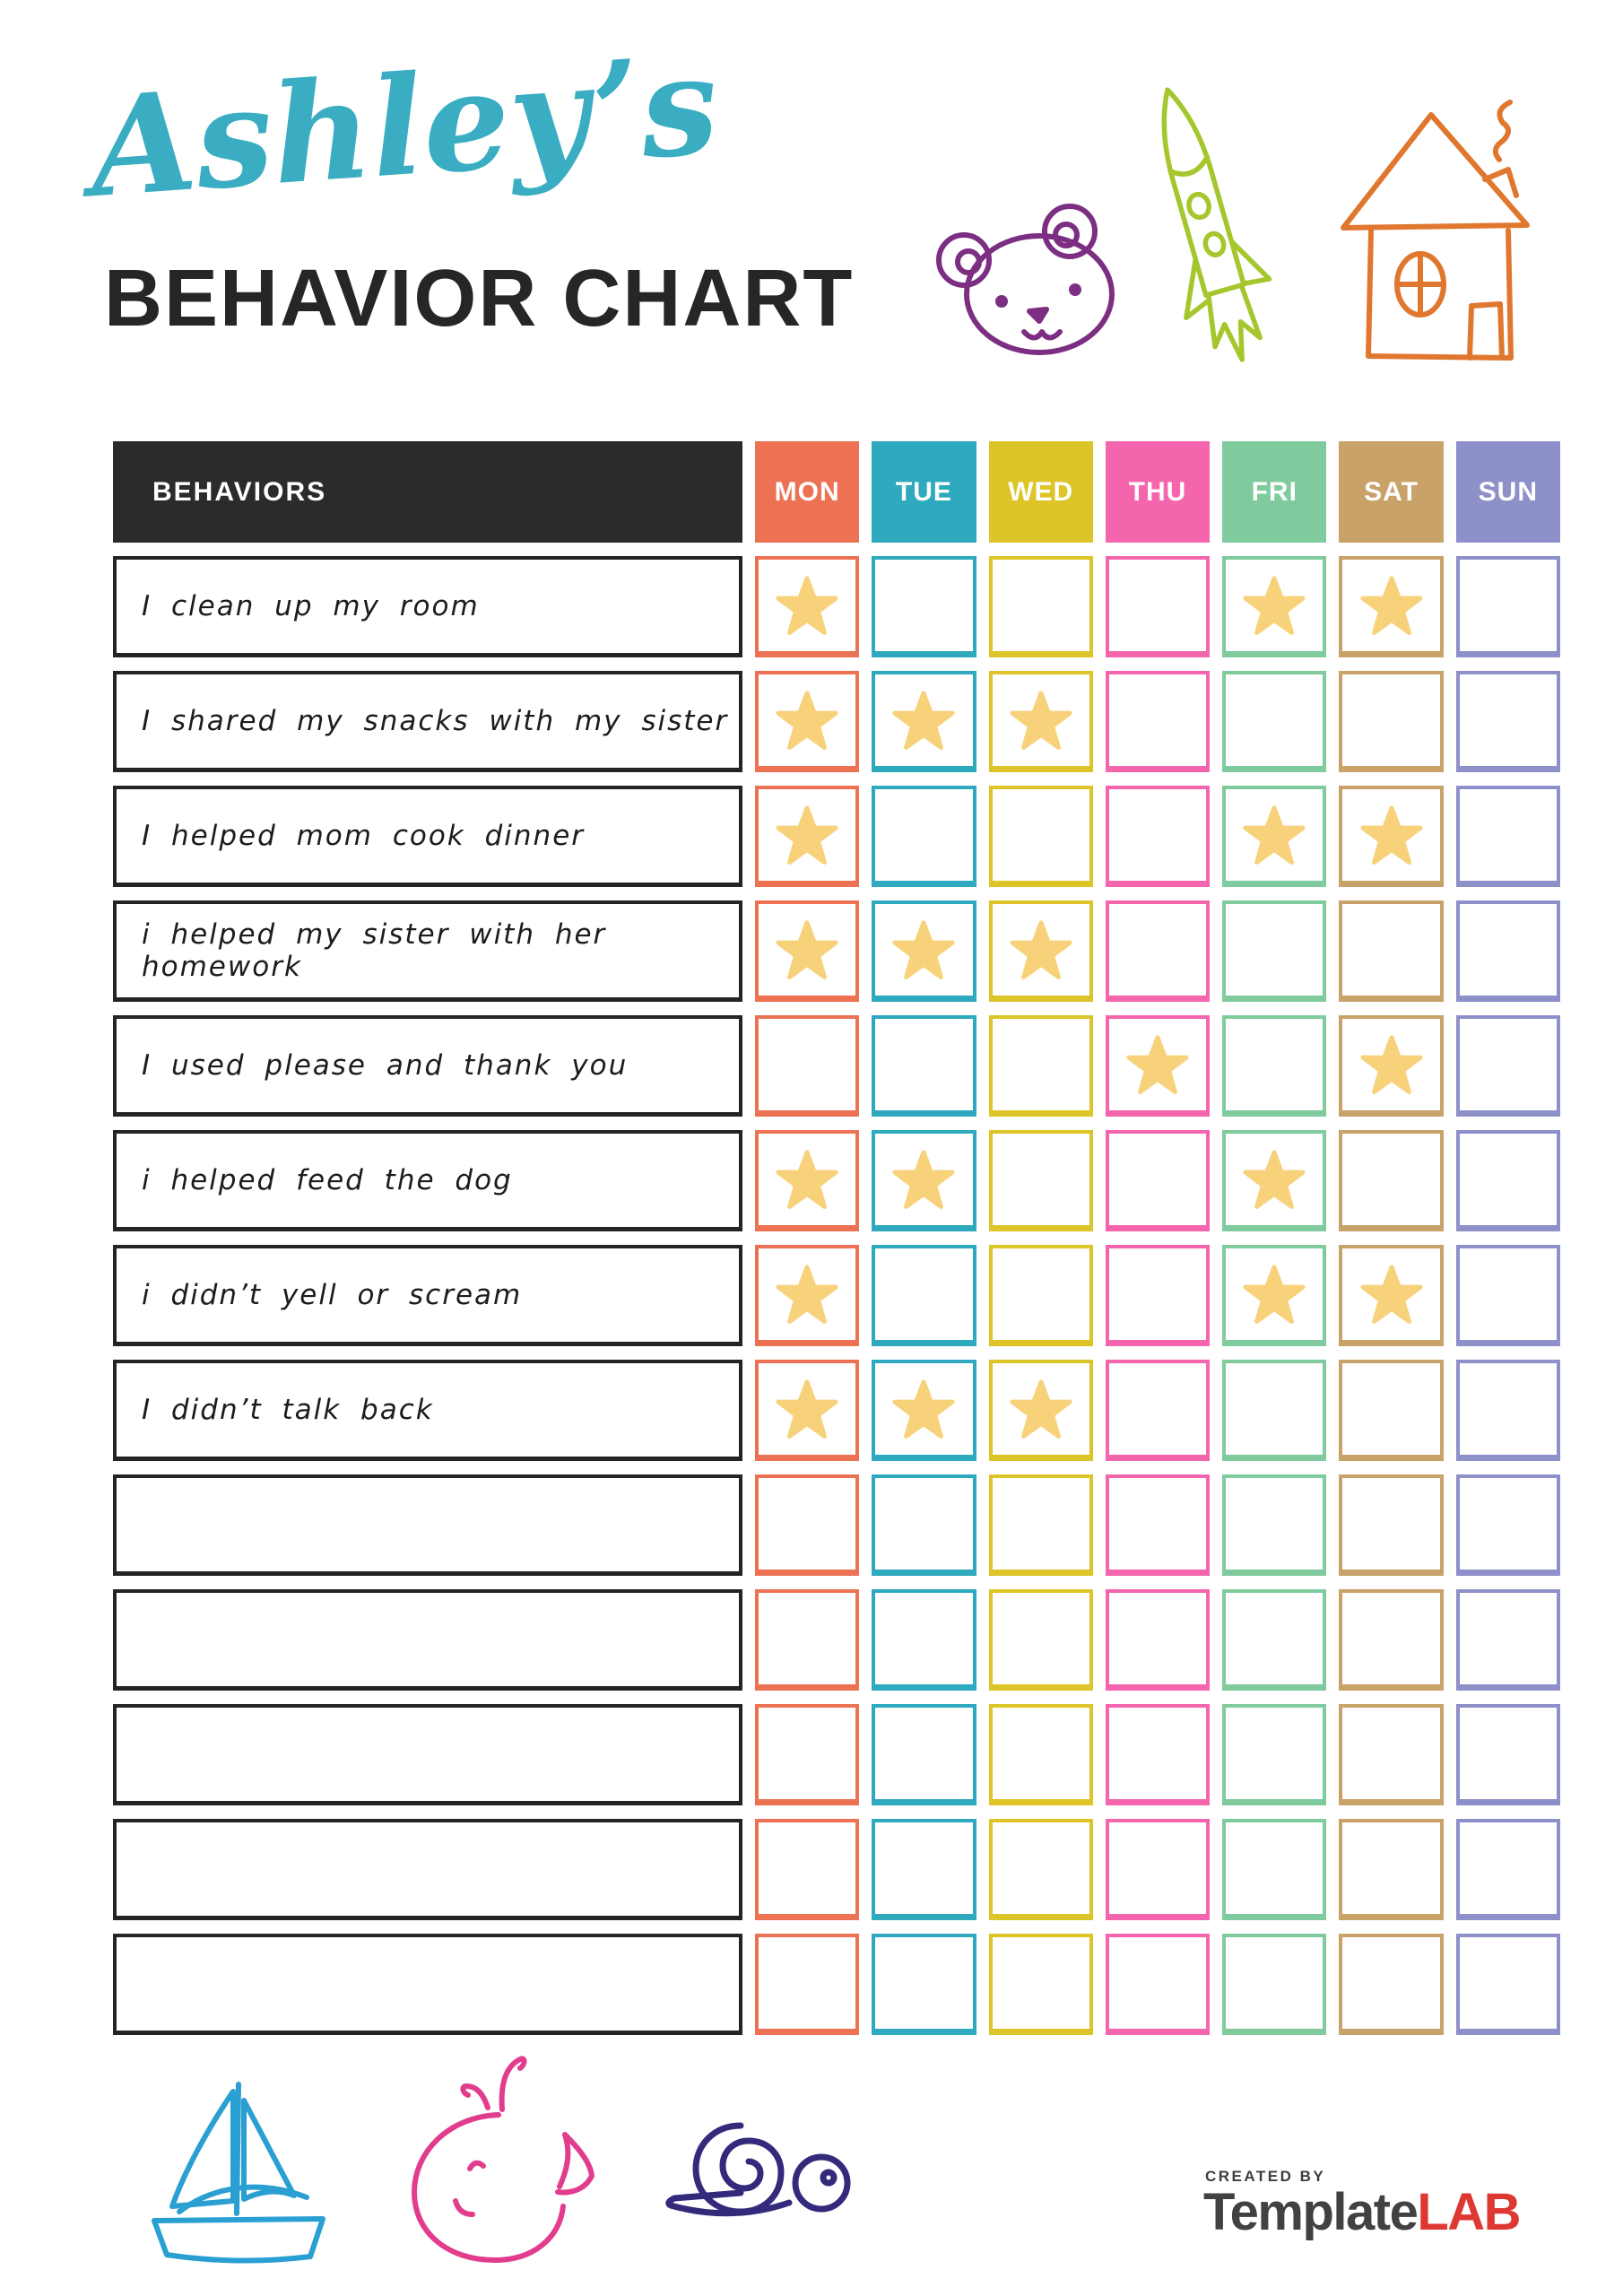  What do you see at coordinates (807, 1066) in the screenshot?
I see `cell-row5-mon` at bounding box center [807, 1066].